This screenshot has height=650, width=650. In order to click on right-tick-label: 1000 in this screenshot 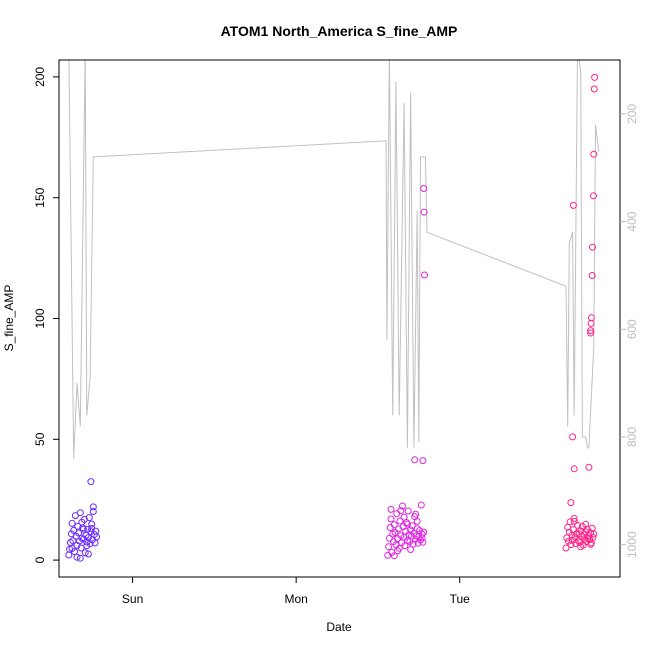, I will do `click(632, 544)`.